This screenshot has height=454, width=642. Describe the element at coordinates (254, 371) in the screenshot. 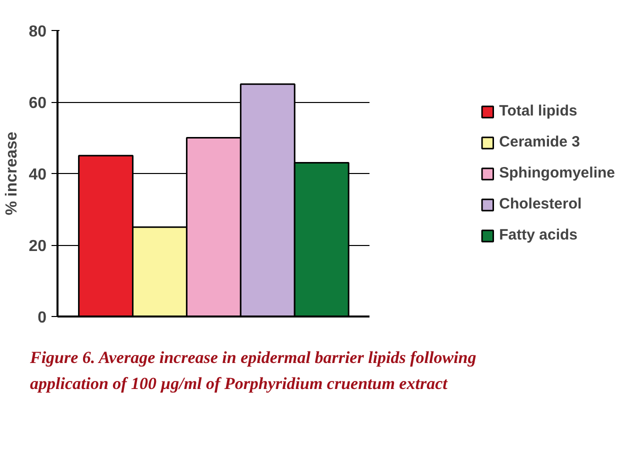

I see `text: Figure 6. Average increase in epidermal barrier lipids following application of 100 µg/ml of Porphyridium cruentum extract` at that location.